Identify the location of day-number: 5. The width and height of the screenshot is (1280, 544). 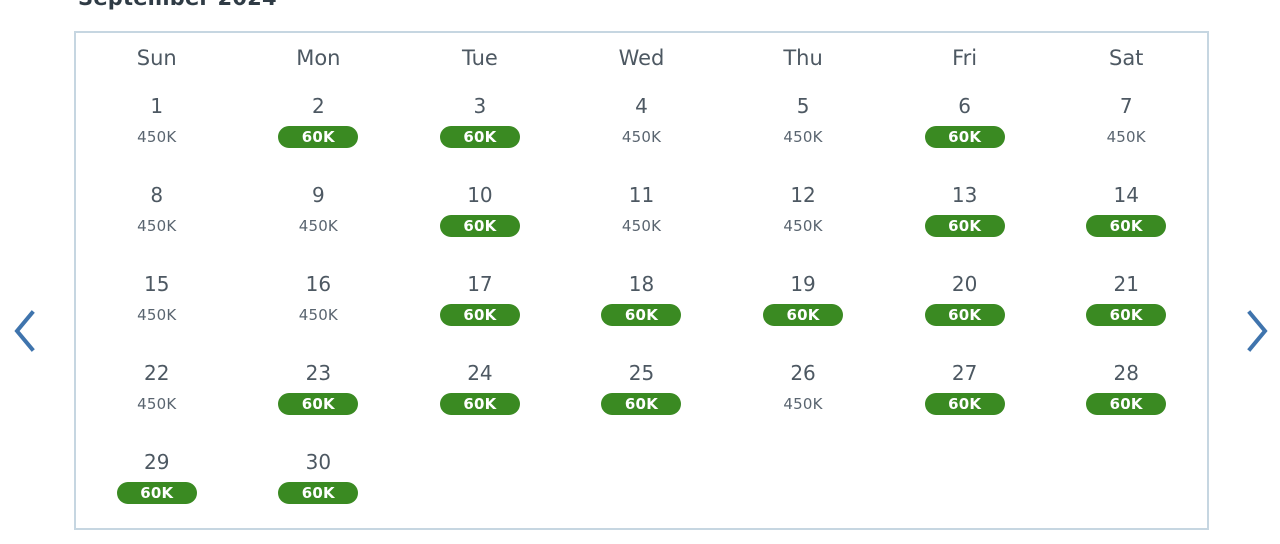
(803, 106).